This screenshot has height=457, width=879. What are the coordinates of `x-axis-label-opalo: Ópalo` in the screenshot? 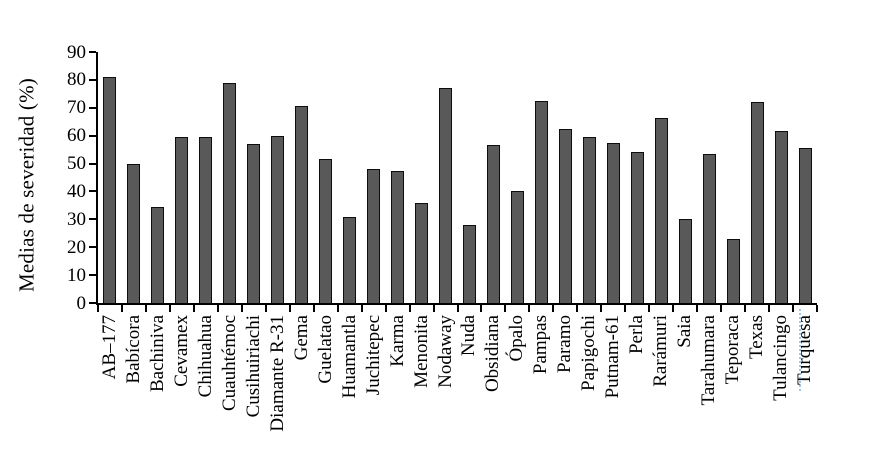 It's located at (517, 338).